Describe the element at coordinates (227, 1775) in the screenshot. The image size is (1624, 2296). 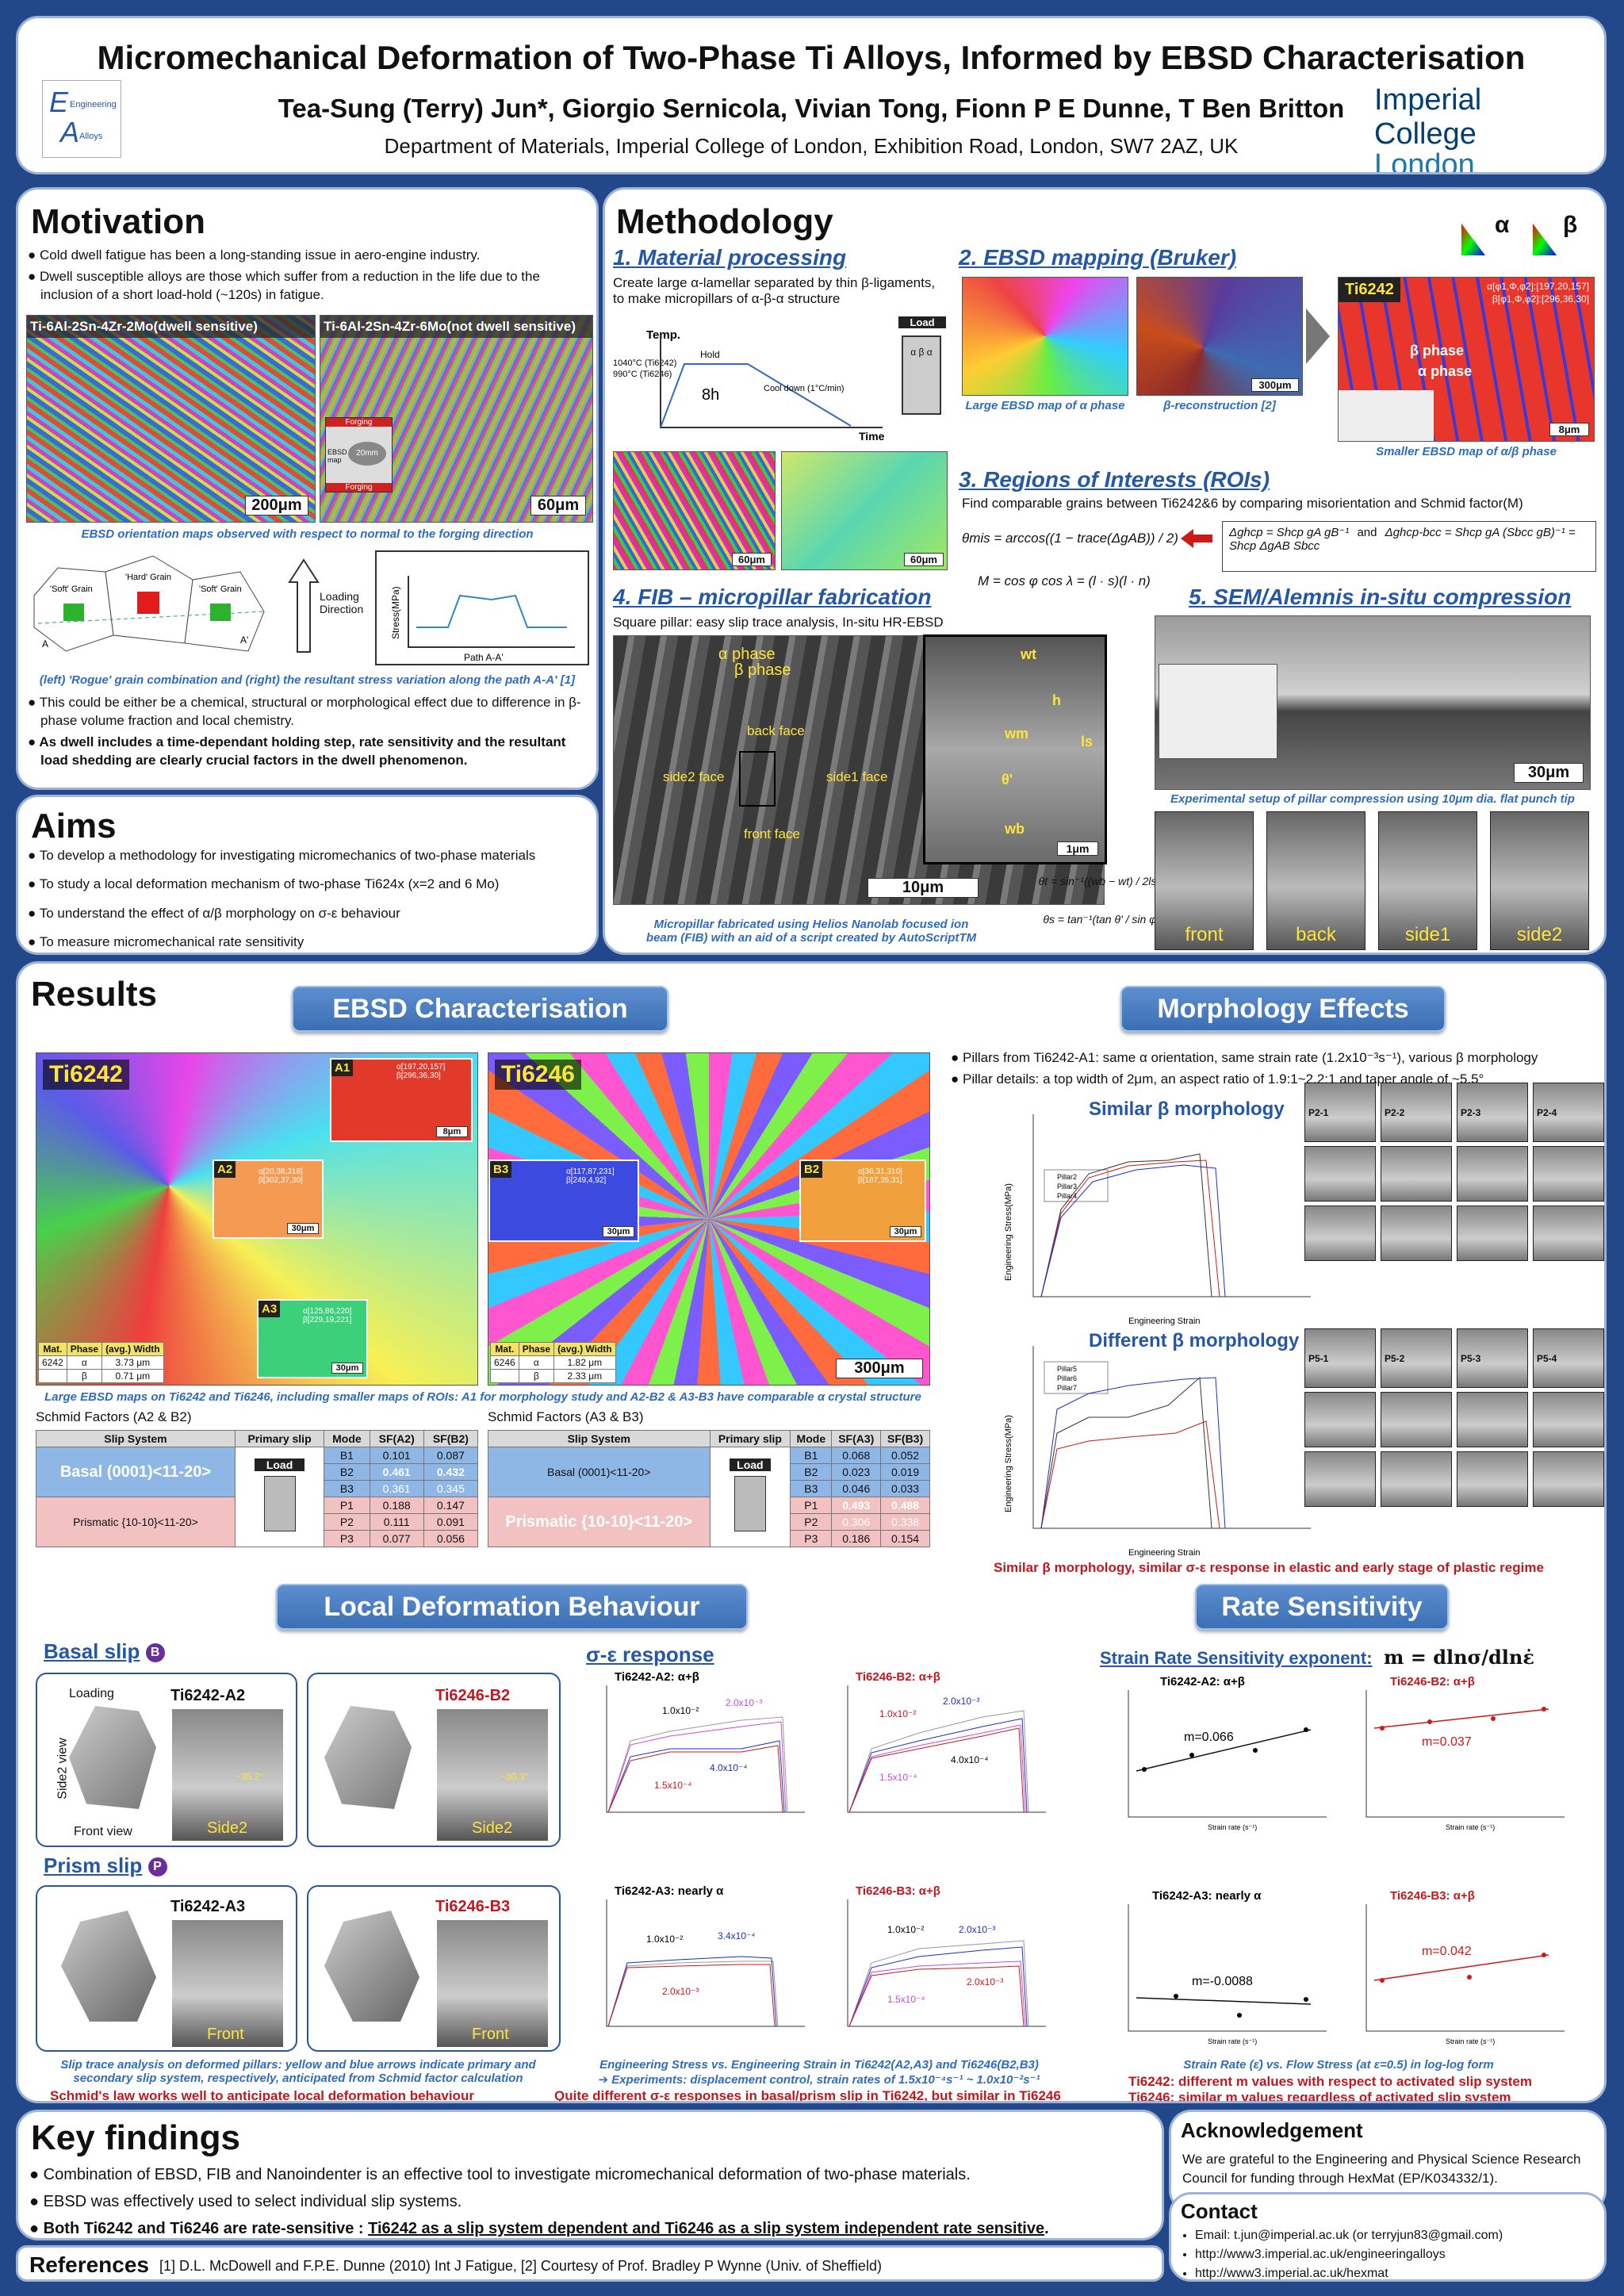
I see `pillar-a2: ~35.2° Side2` at that location.